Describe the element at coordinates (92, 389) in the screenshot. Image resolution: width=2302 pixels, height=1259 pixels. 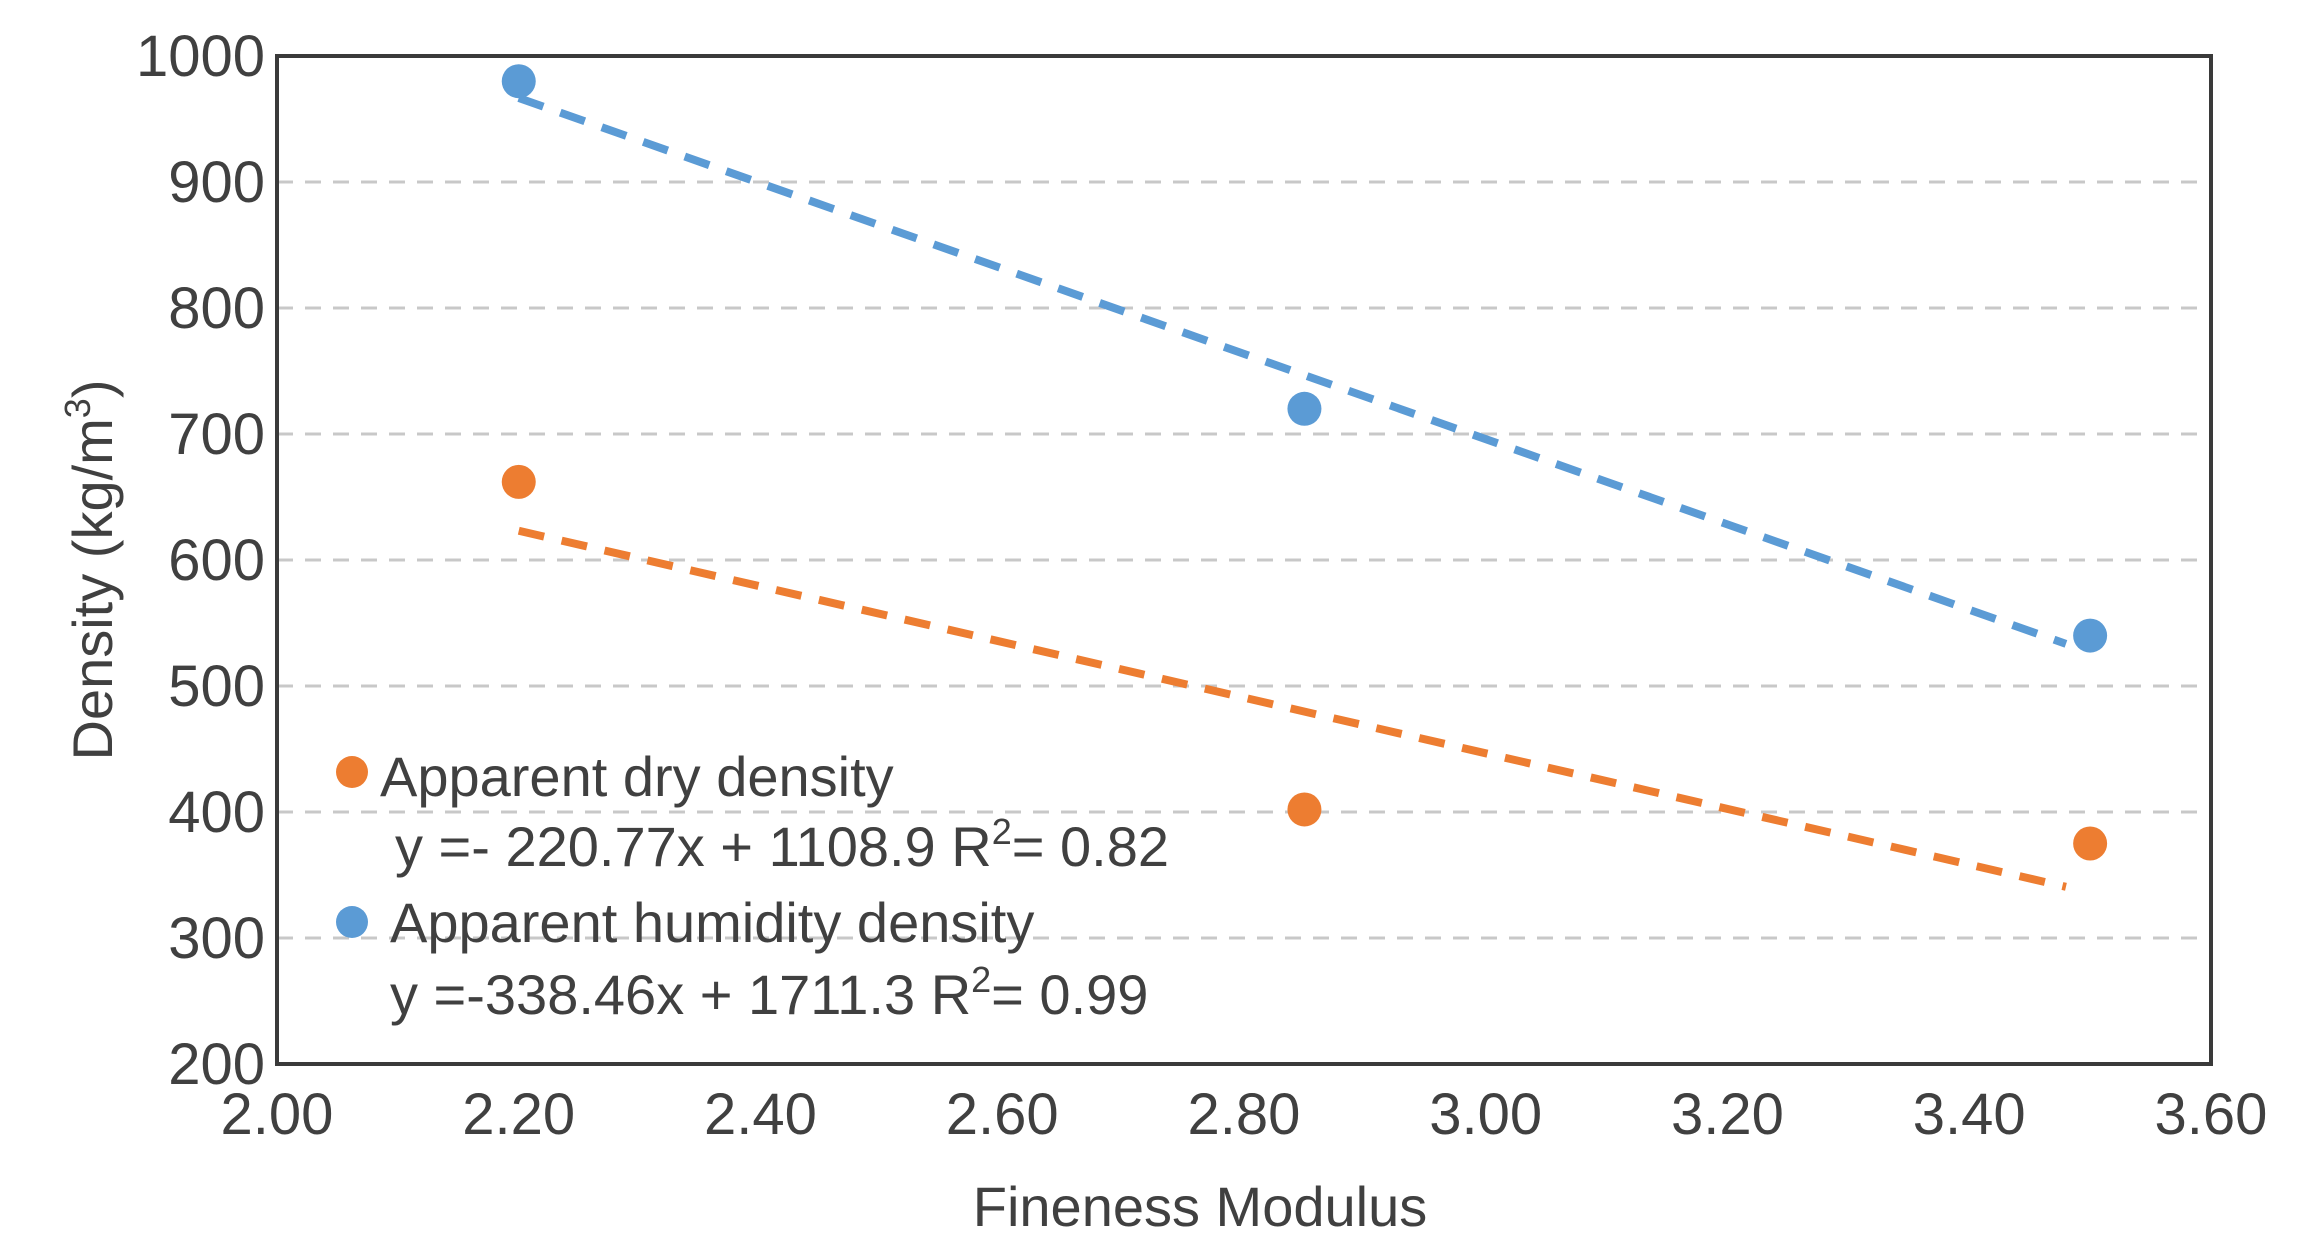
I see `y-axis-title-close: )` at that location.